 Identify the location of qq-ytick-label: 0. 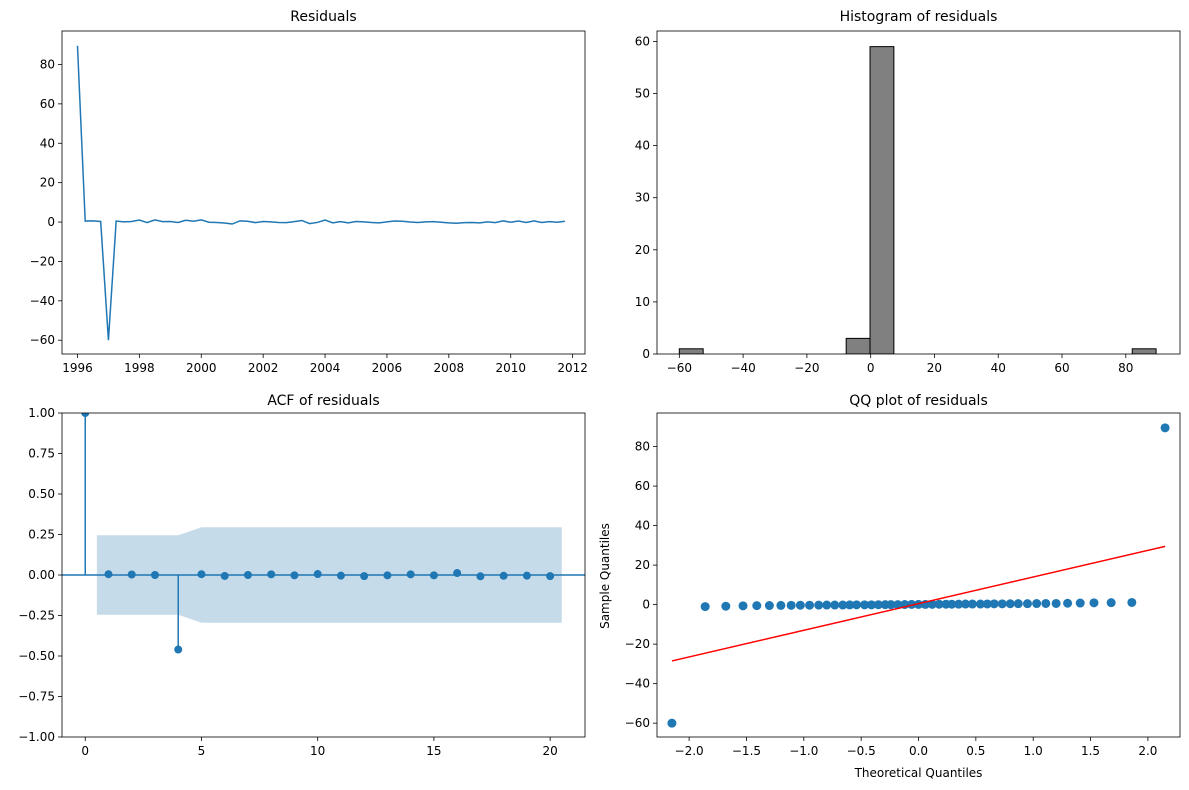
(646, 605).